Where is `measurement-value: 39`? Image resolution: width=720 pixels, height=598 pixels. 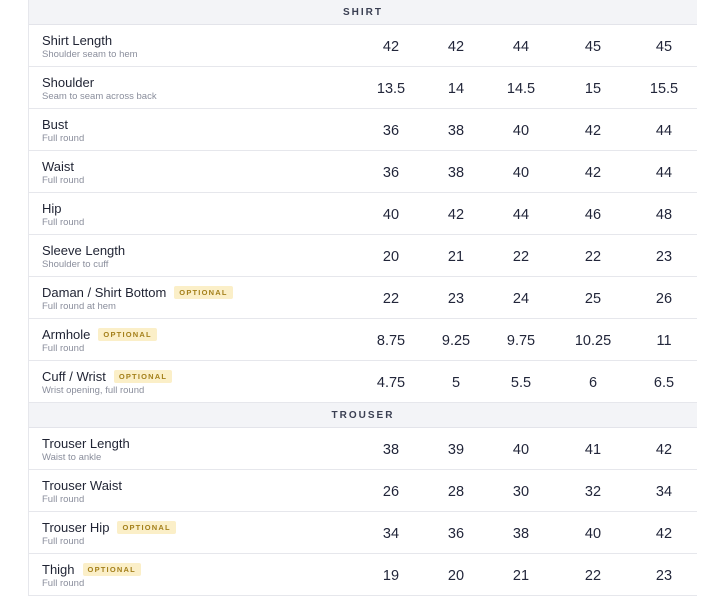 measurement-value: 39 is located at coordinates (456, 450).